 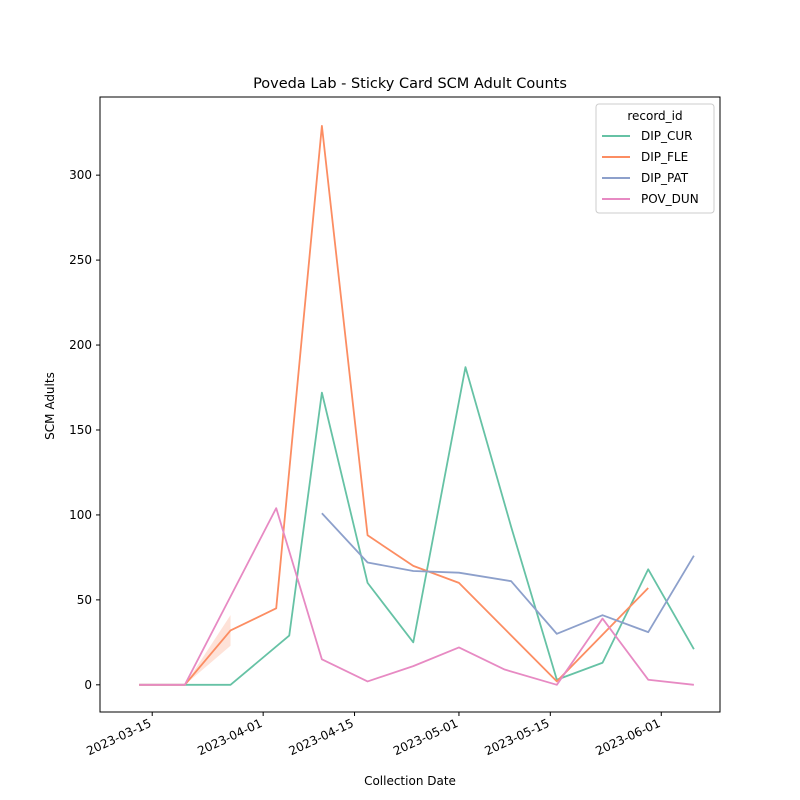 What do you see at coordinates (667, 136) in the screenshot?
I see `legend-label-dip-cur: DIP_CUR` at bounding box center [667, 136].